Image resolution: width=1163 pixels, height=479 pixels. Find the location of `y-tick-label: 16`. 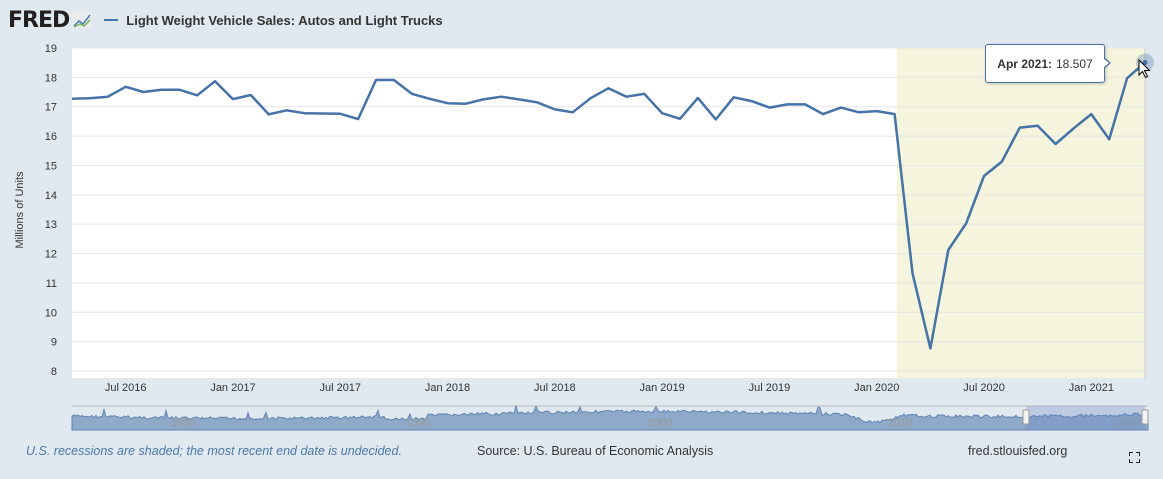

y-tick-label: 16 is located at coordinates (51, 137).